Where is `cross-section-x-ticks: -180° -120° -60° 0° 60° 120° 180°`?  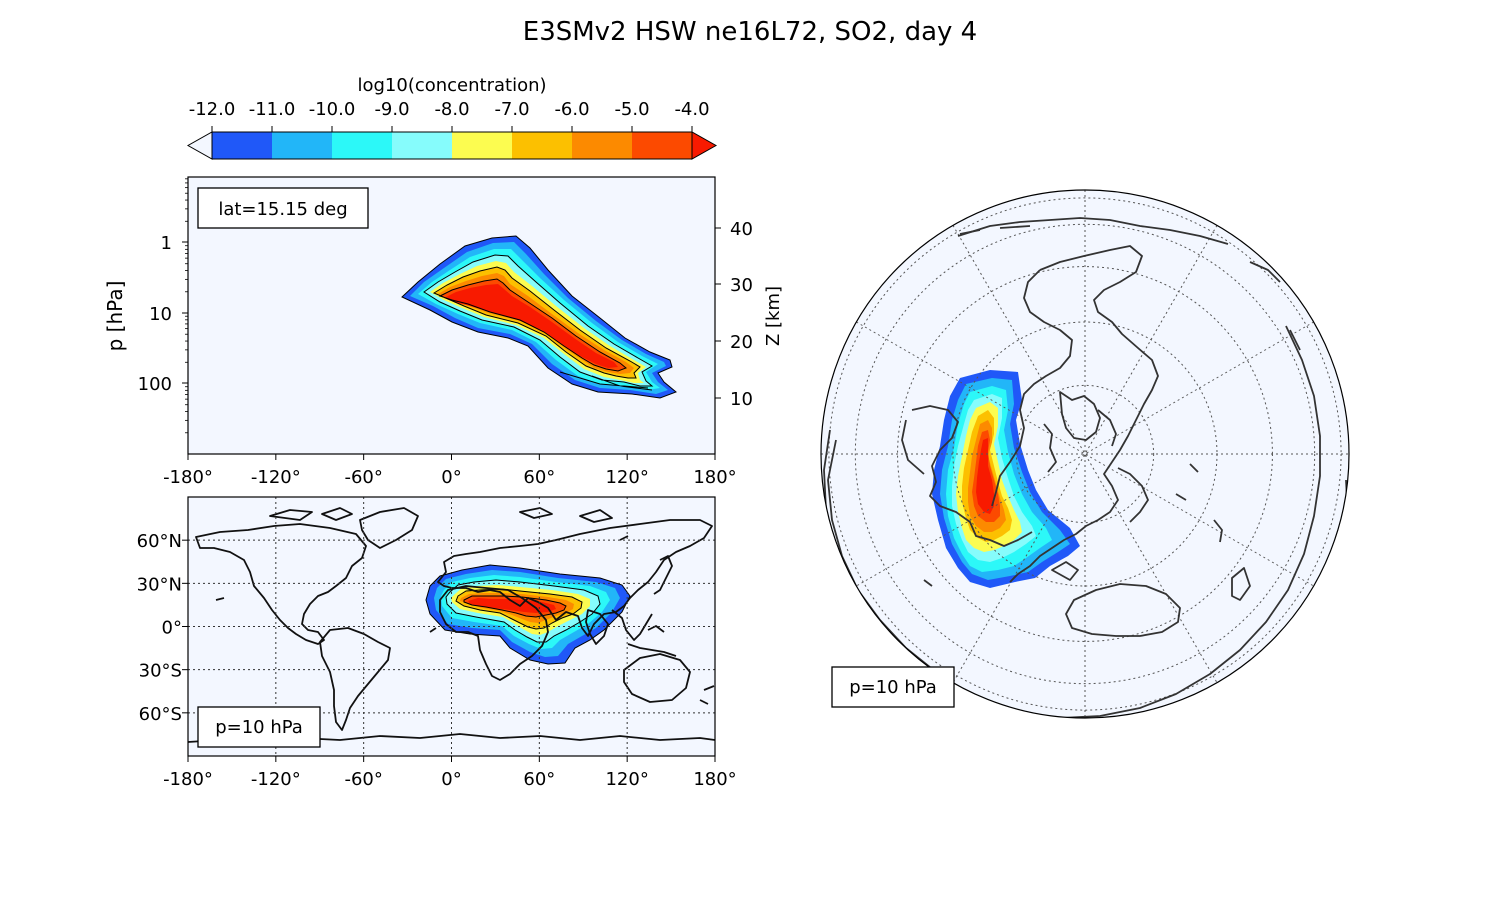 cross-section-x-ticks: -180° -120° -60° 0° 60° 120° 180° is located at coordinates (450, 471).